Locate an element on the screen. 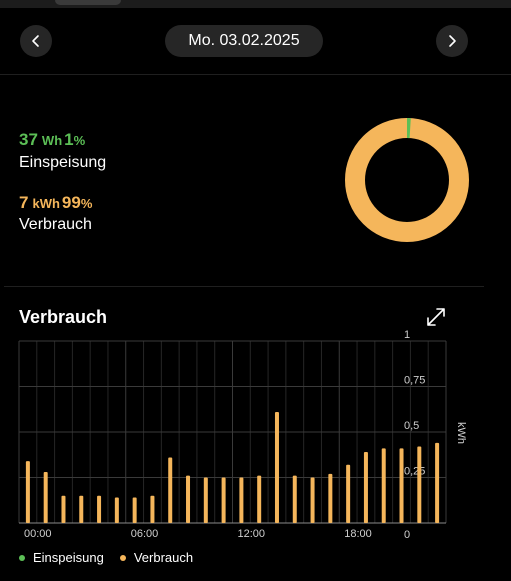 The width and height of the screenshot is (511, 581). feed-in-percent-sign: % is located at coordinates (79, 140).